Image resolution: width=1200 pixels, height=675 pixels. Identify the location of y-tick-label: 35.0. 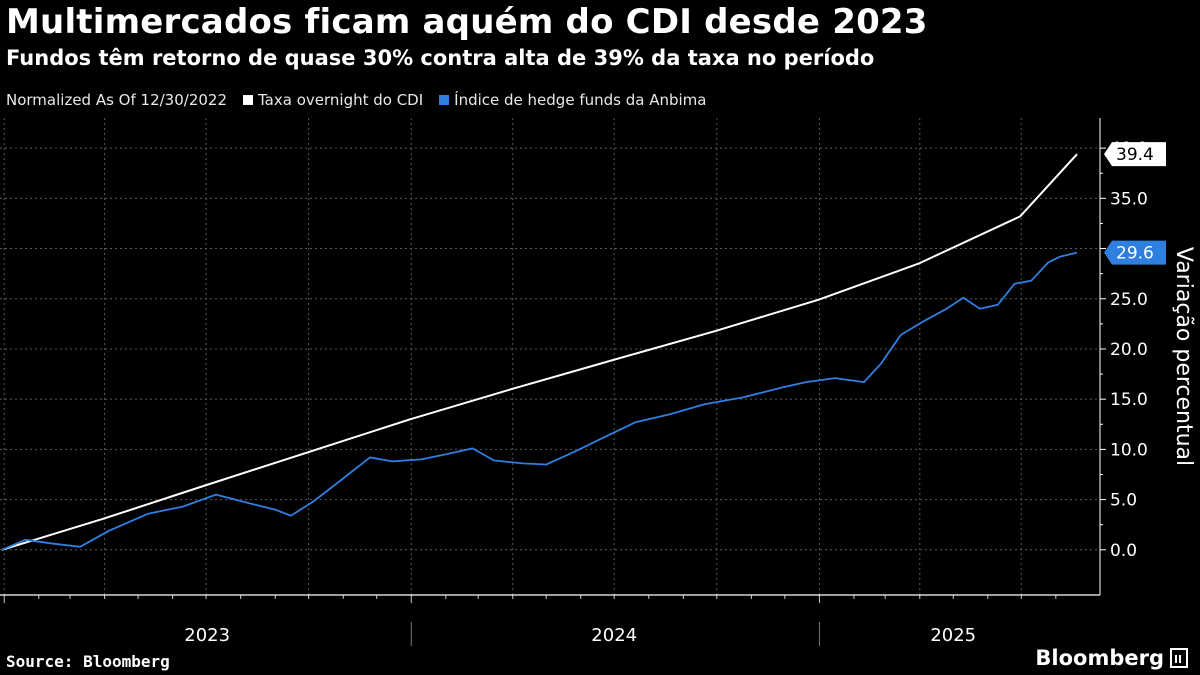
(1129, 199).